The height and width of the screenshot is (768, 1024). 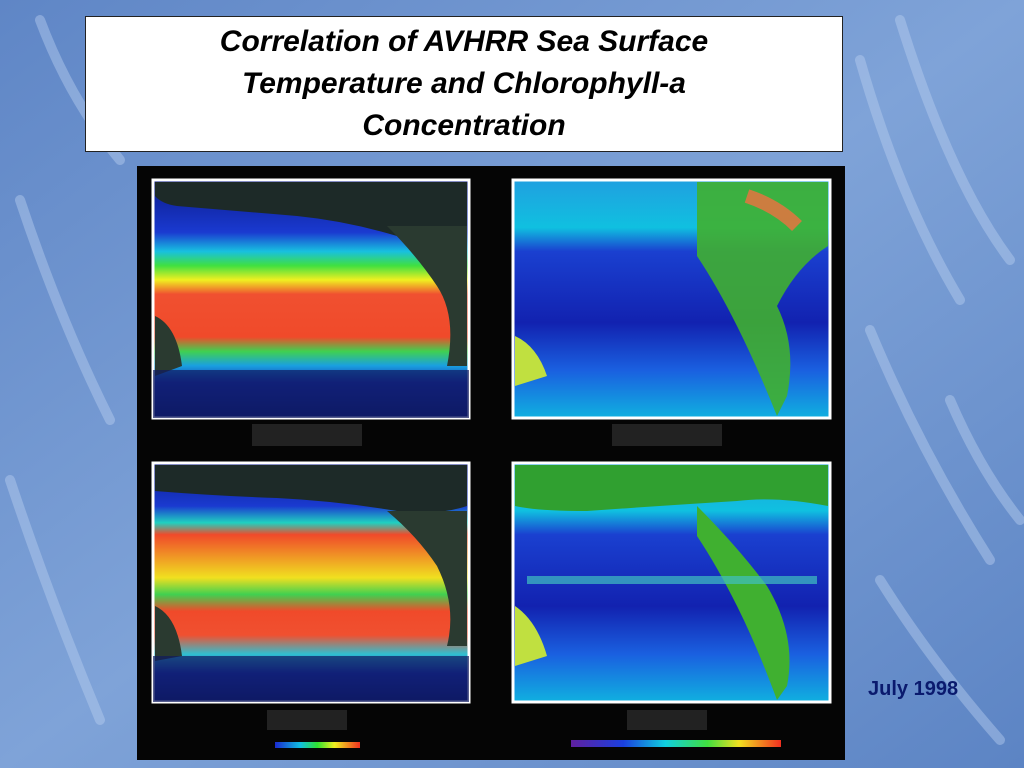 I want to click on caption: July 1998, so click(x=913, y=689).